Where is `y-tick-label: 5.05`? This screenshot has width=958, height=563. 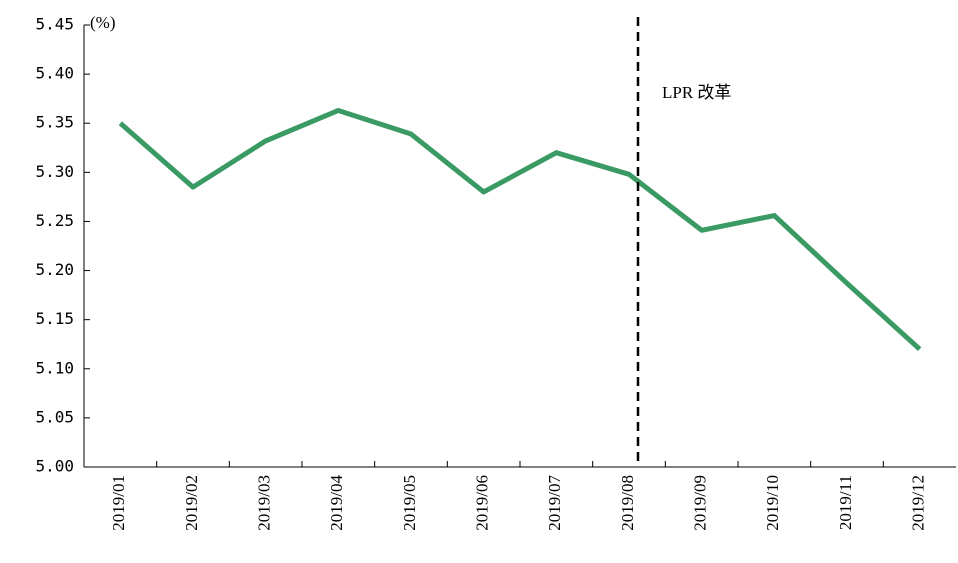
y-tick-label: 5.05 is located at coordinates (54, 416).